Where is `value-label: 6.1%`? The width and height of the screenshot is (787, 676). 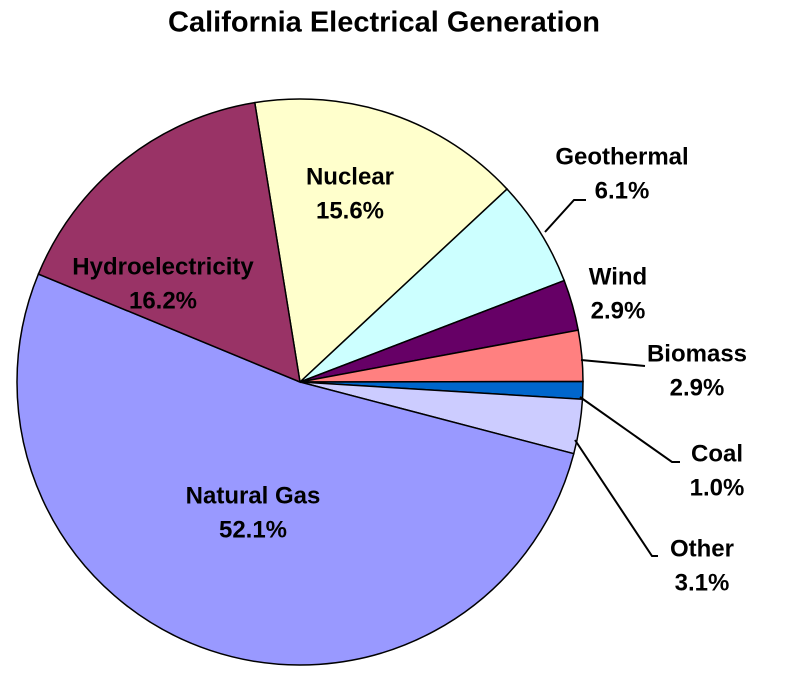 value-label: 6.1% is located at coordinates (622, 190).